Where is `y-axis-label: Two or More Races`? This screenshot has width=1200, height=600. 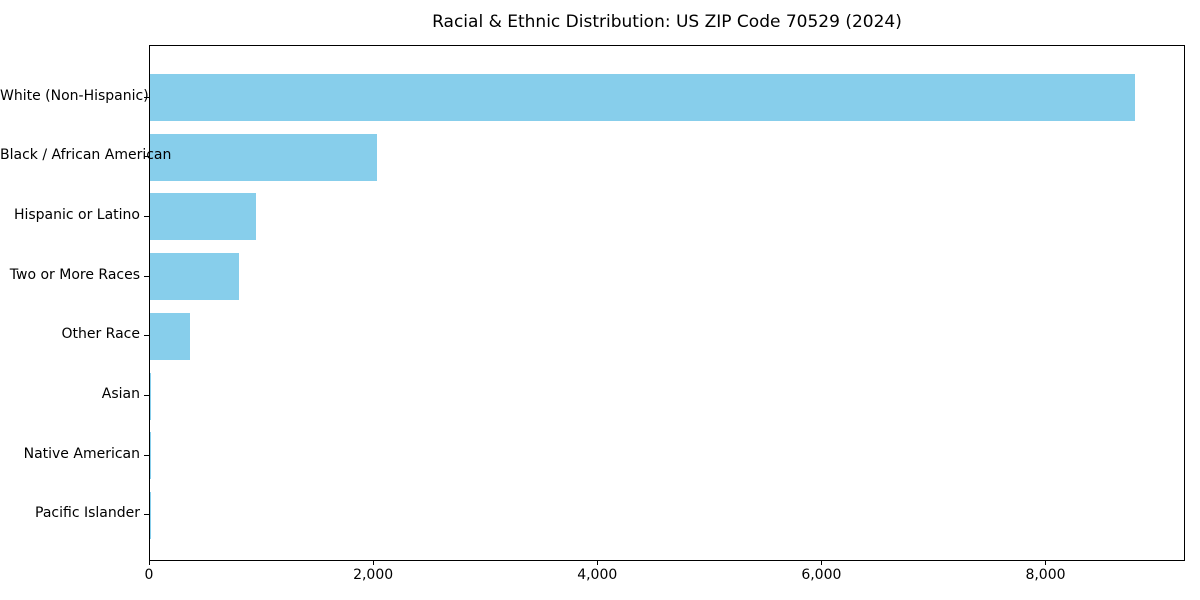 y-axis-label: Two or More Races is located at coordinates (74, 274).